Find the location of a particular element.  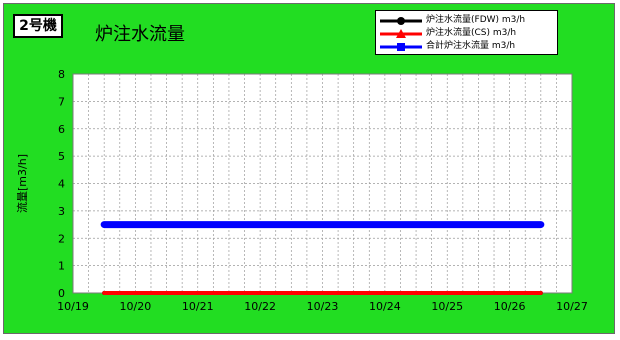

y-tick-label: 0 is located at coordinates (61, 293).